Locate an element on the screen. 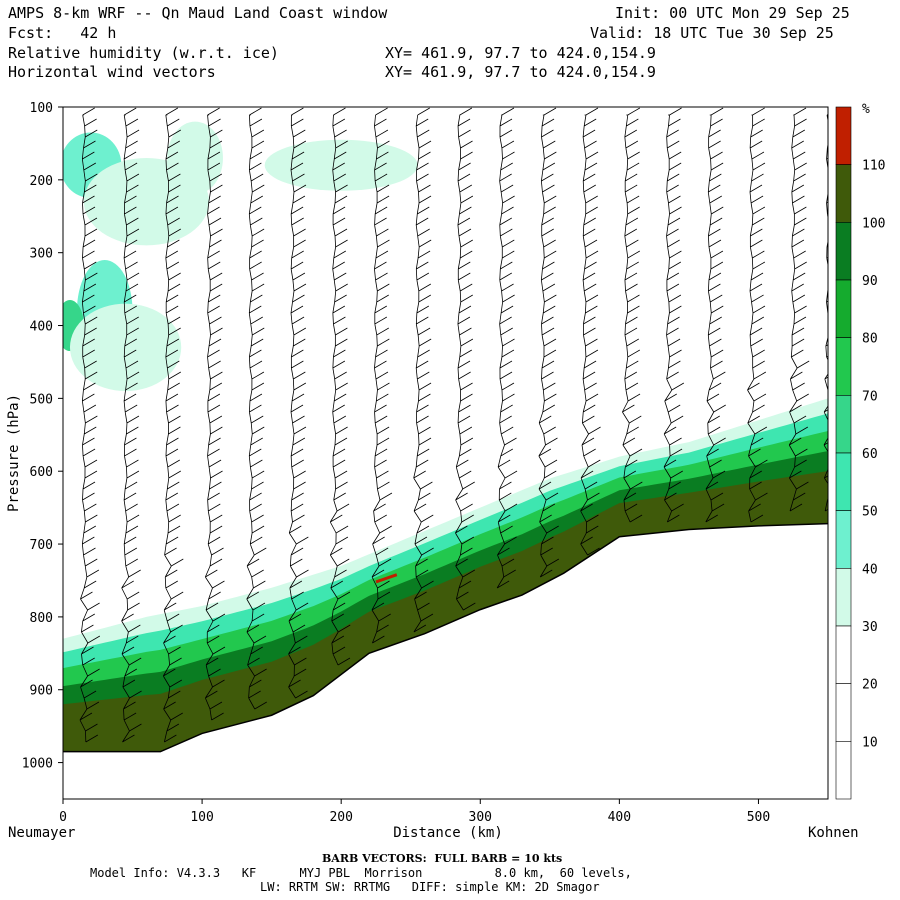 The height and width of the screenshot is (900, 900). x-tick-label: 0 is located at coordinates (63, 817).